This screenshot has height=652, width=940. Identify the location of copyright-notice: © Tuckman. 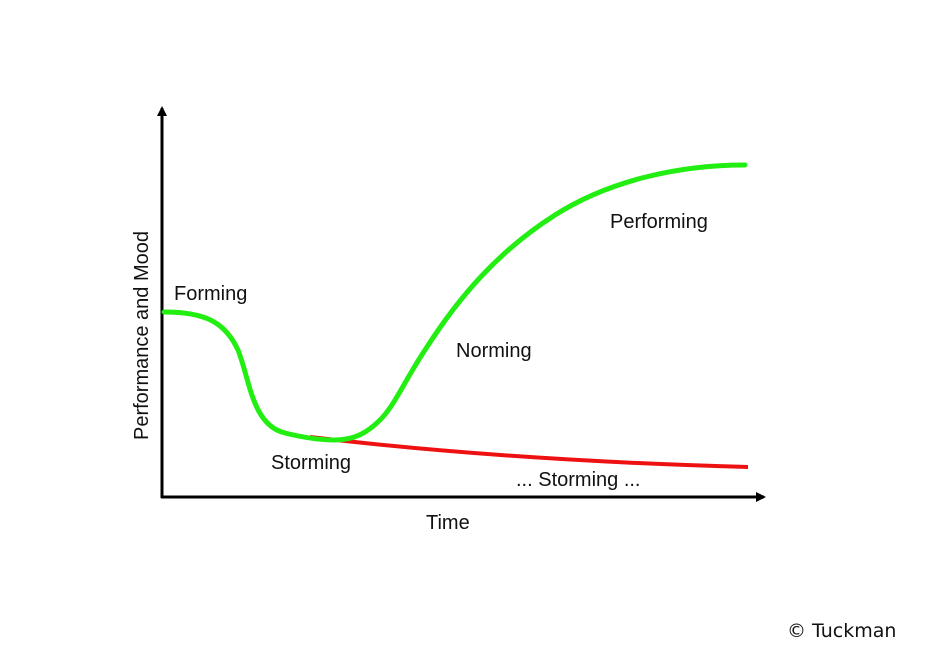
(842, 631).